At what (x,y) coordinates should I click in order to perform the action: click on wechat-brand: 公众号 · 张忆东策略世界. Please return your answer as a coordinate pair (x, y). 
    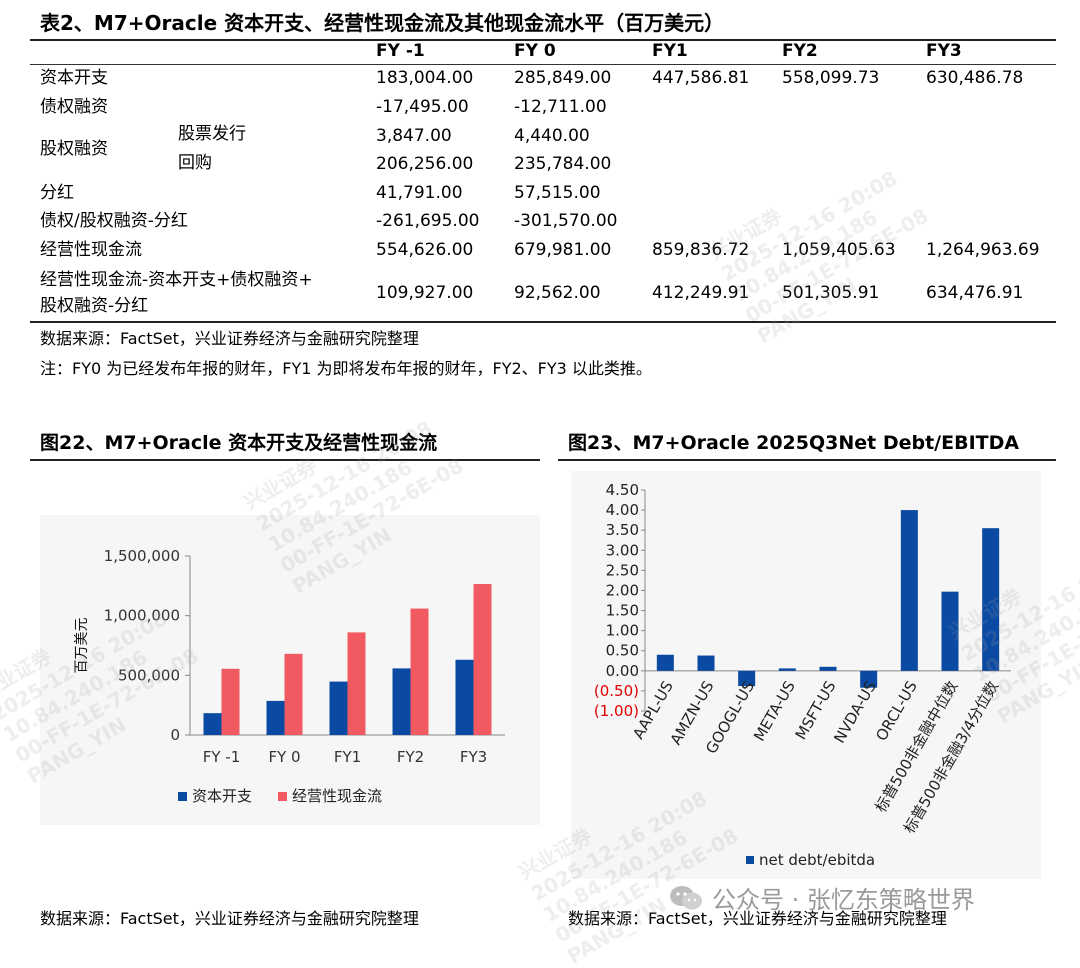
    Looking at the image, I should click on (821, 897).